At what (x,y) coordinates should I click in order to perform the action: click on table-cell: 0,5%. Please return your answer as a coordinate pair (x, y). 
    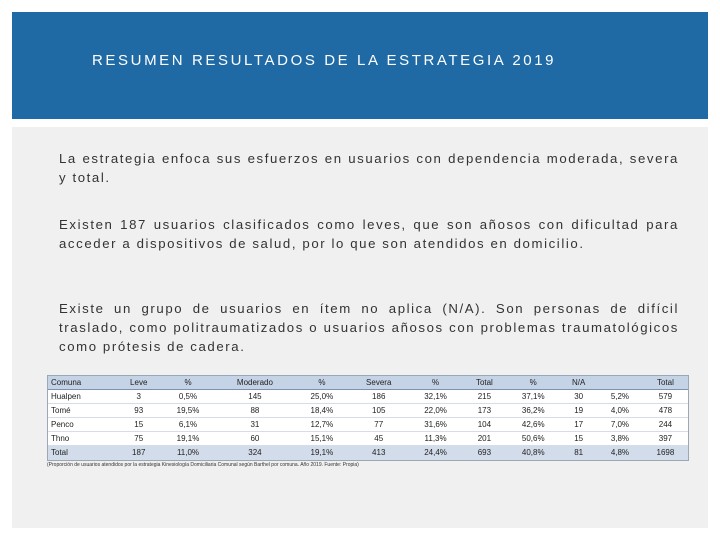
    Looking at the image, I should click on (188, 396).